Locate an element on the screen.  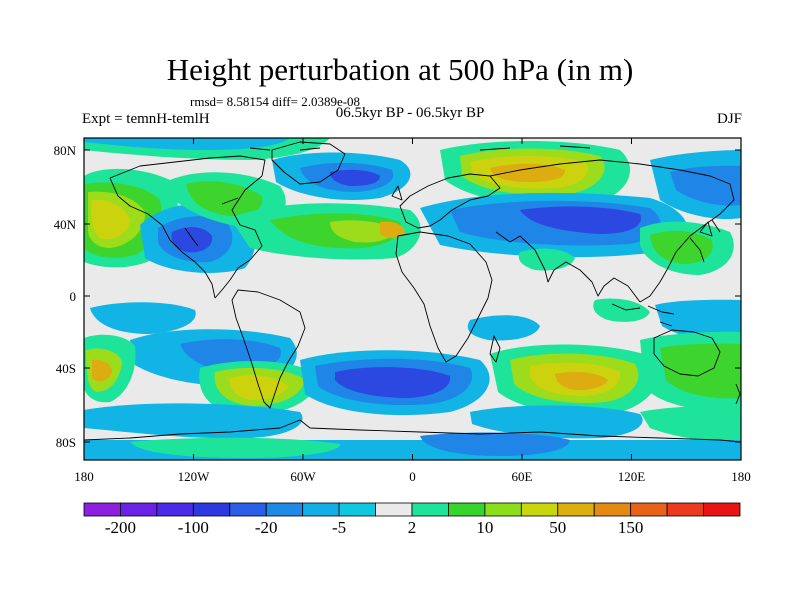
colorbar-label: 10 is located at coordinates (484, 527).